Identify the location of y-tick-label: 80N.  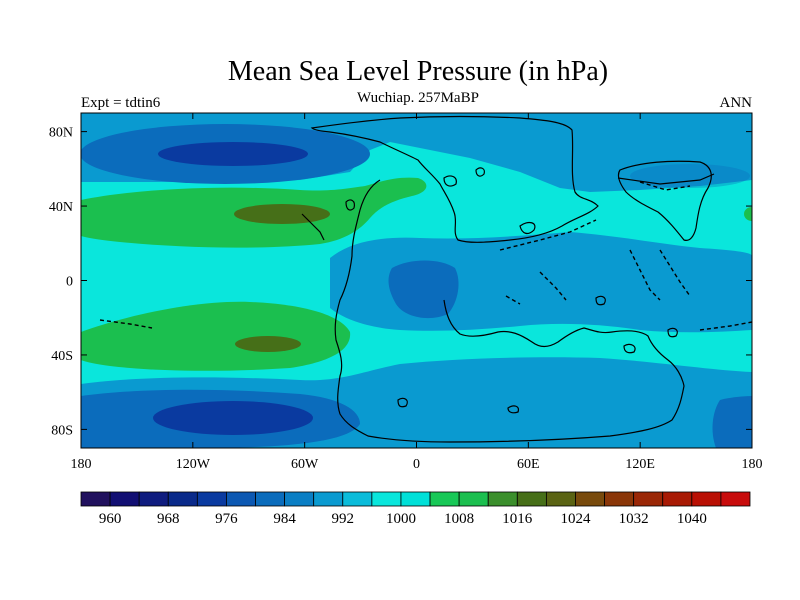
(61, 133).